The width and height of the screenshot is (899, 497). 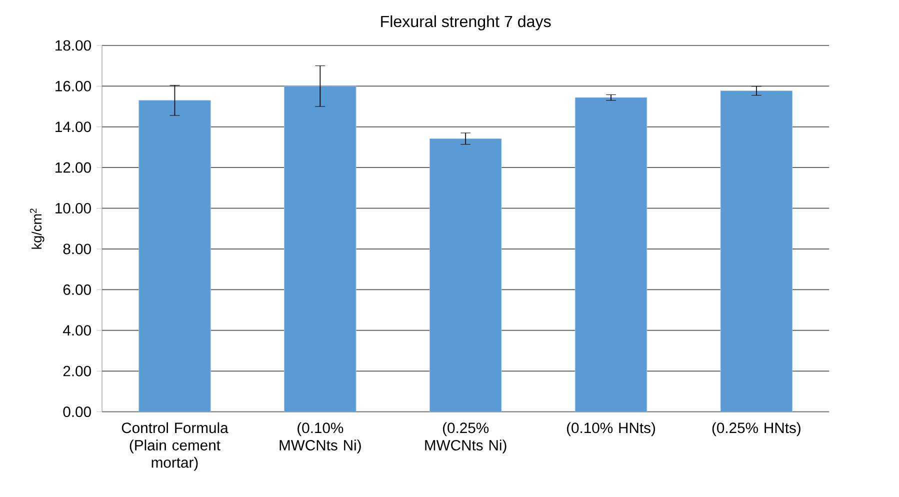 What do you see at coordinates (73, 127) in the screenshot?
I see `y-tick-label: 14.00` at bounding box center [73, 127].